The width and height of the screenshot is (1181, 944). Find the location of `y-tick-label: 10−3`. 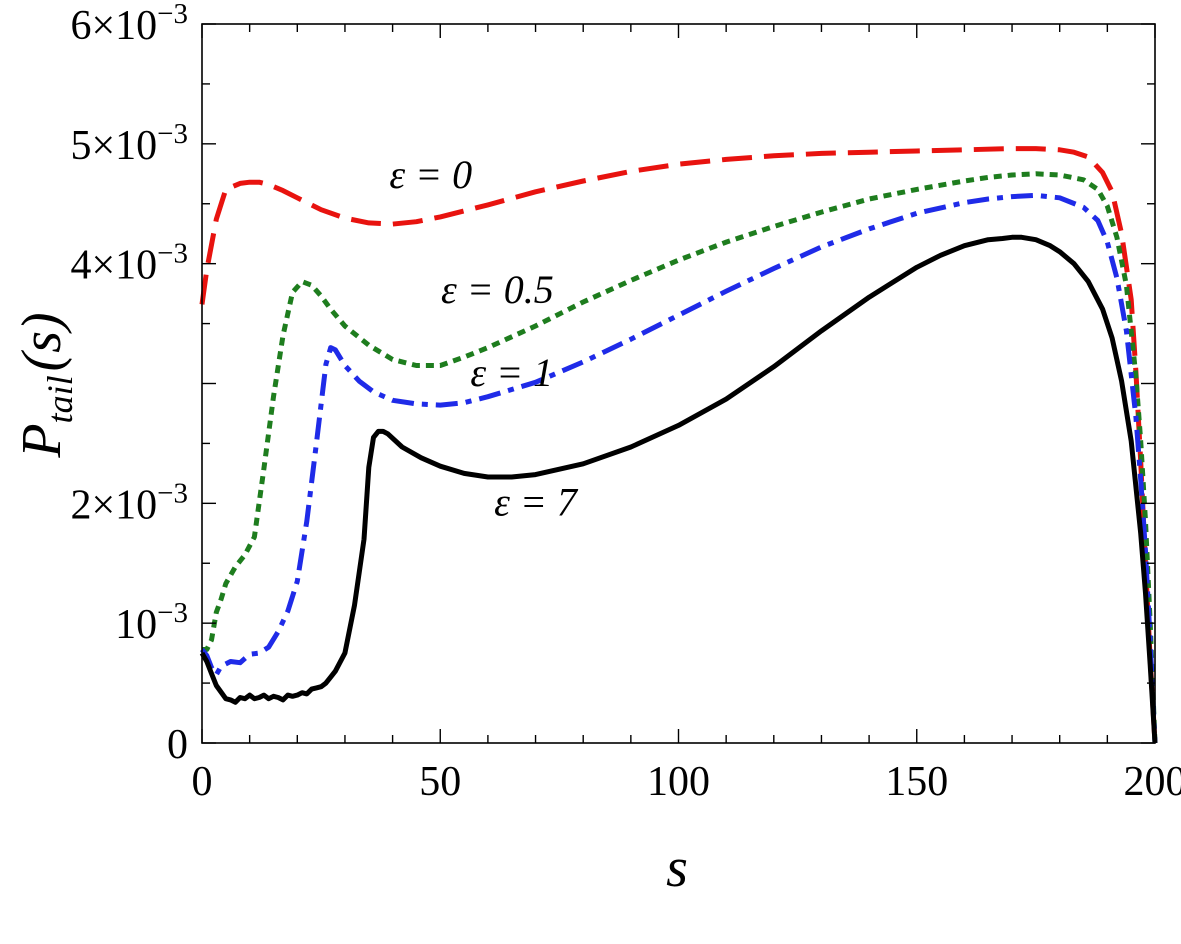

y-tick-label: 10−3 is located at coordinates (151, 622).